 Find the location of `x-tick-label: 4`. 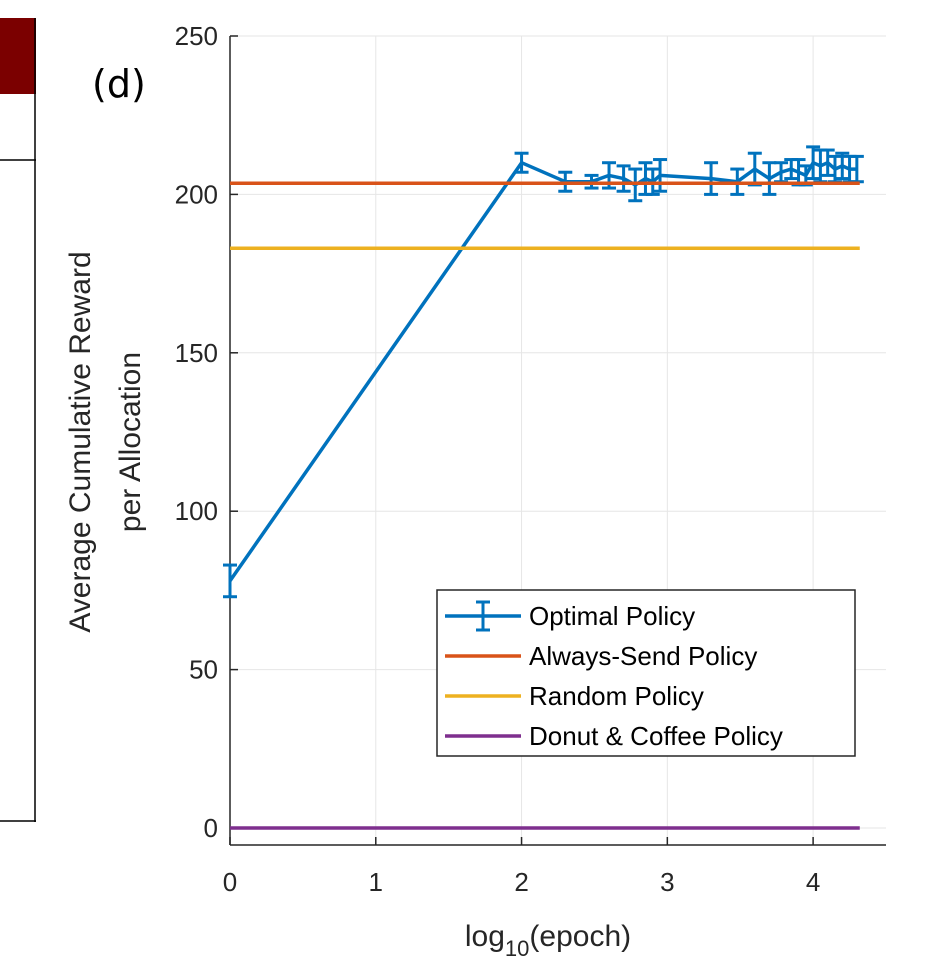

x-tick-label: 4 is located at coordinates (813, 882).